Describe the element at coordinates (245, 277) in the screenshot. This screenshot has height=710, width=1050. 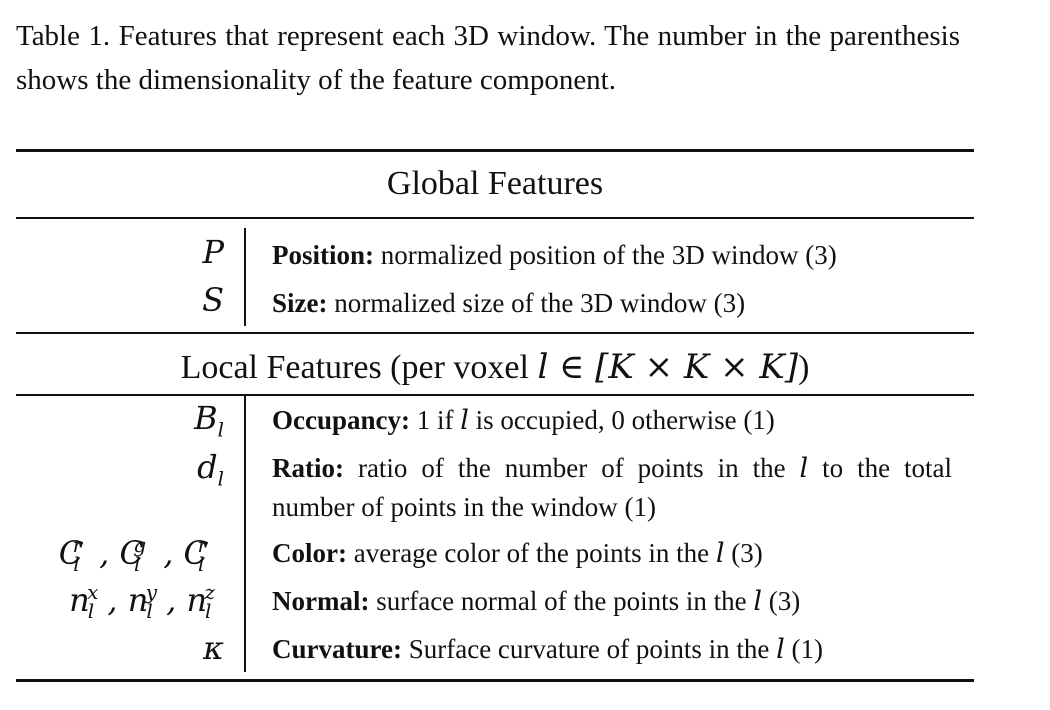
I see `global-column-divider` at that location.